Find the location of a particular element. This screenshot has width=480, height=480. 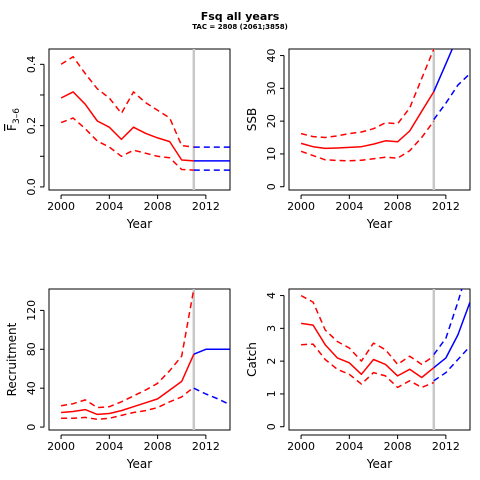

fbar-x-axis-label: Year is located at coordinates (139, 224).